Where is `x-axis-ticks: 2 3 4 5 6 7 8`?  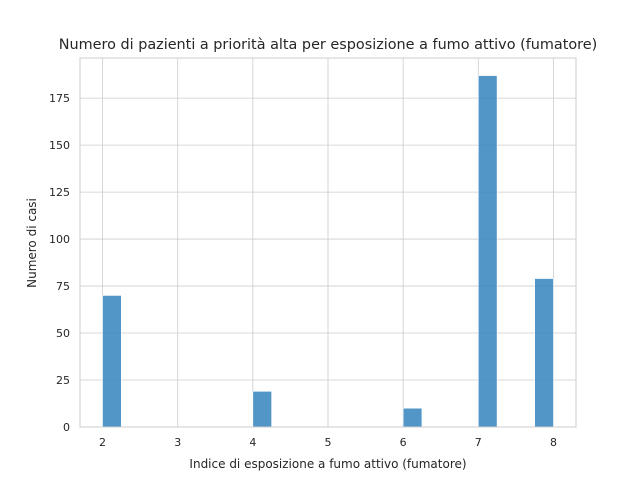
x-axis-ticks: 2 3 4 5 6 7 8 is located at coordinates (328, 442).